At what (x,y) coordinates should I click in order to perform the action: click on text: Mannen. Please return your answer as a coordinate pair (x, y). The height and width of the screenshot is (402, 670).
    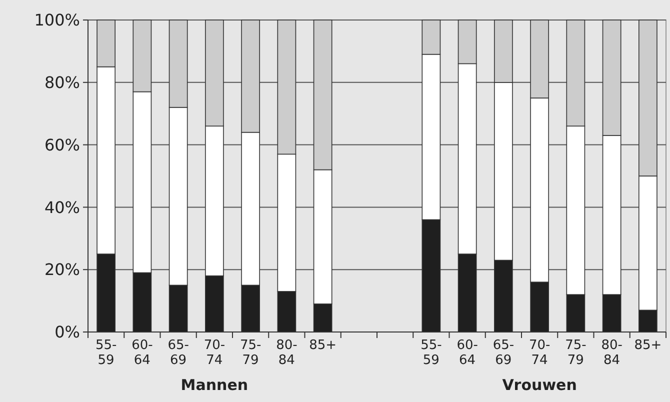
    Looking at the image, I should click on (214, 385).